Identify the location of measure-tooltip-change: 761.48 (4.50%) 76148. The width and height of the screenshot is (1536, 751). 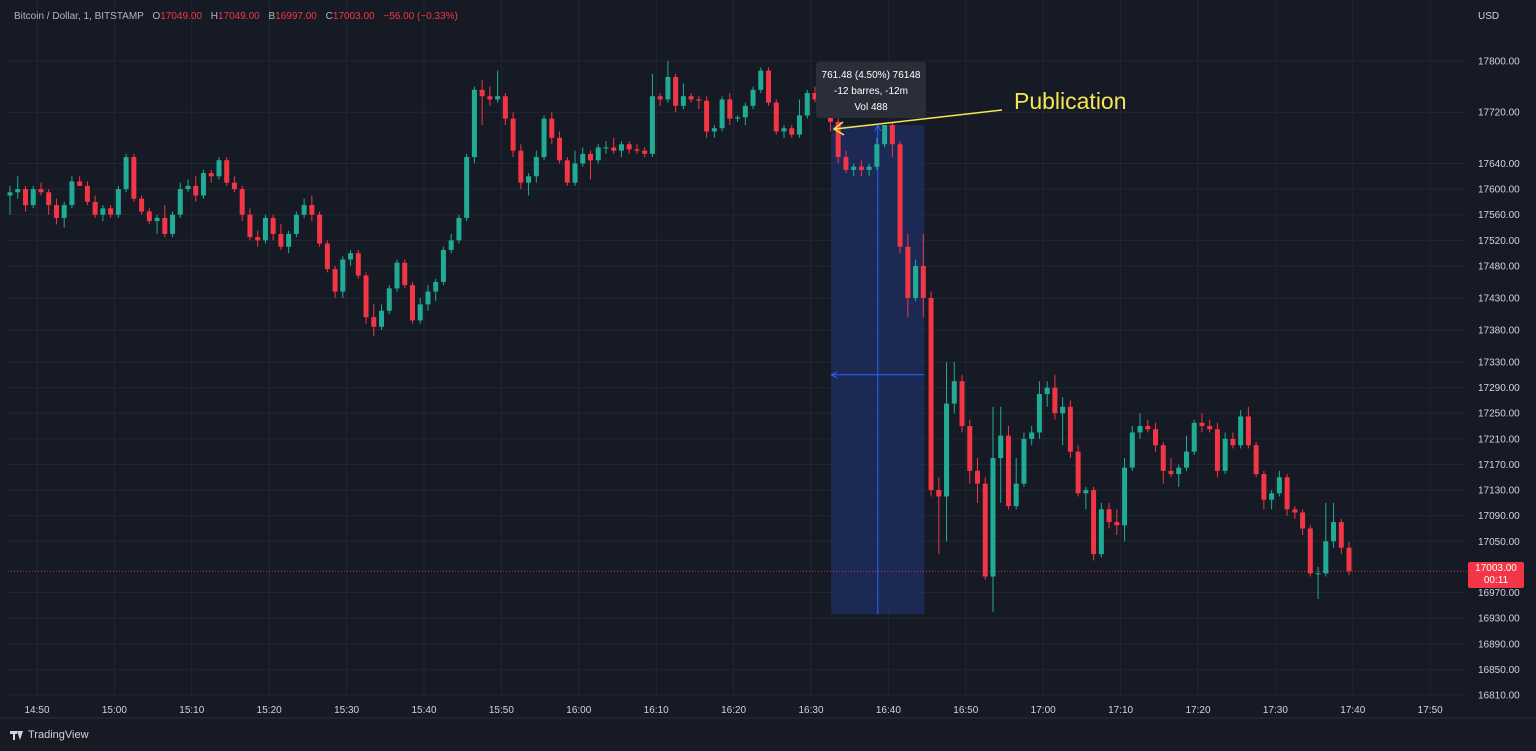
(871, 75).